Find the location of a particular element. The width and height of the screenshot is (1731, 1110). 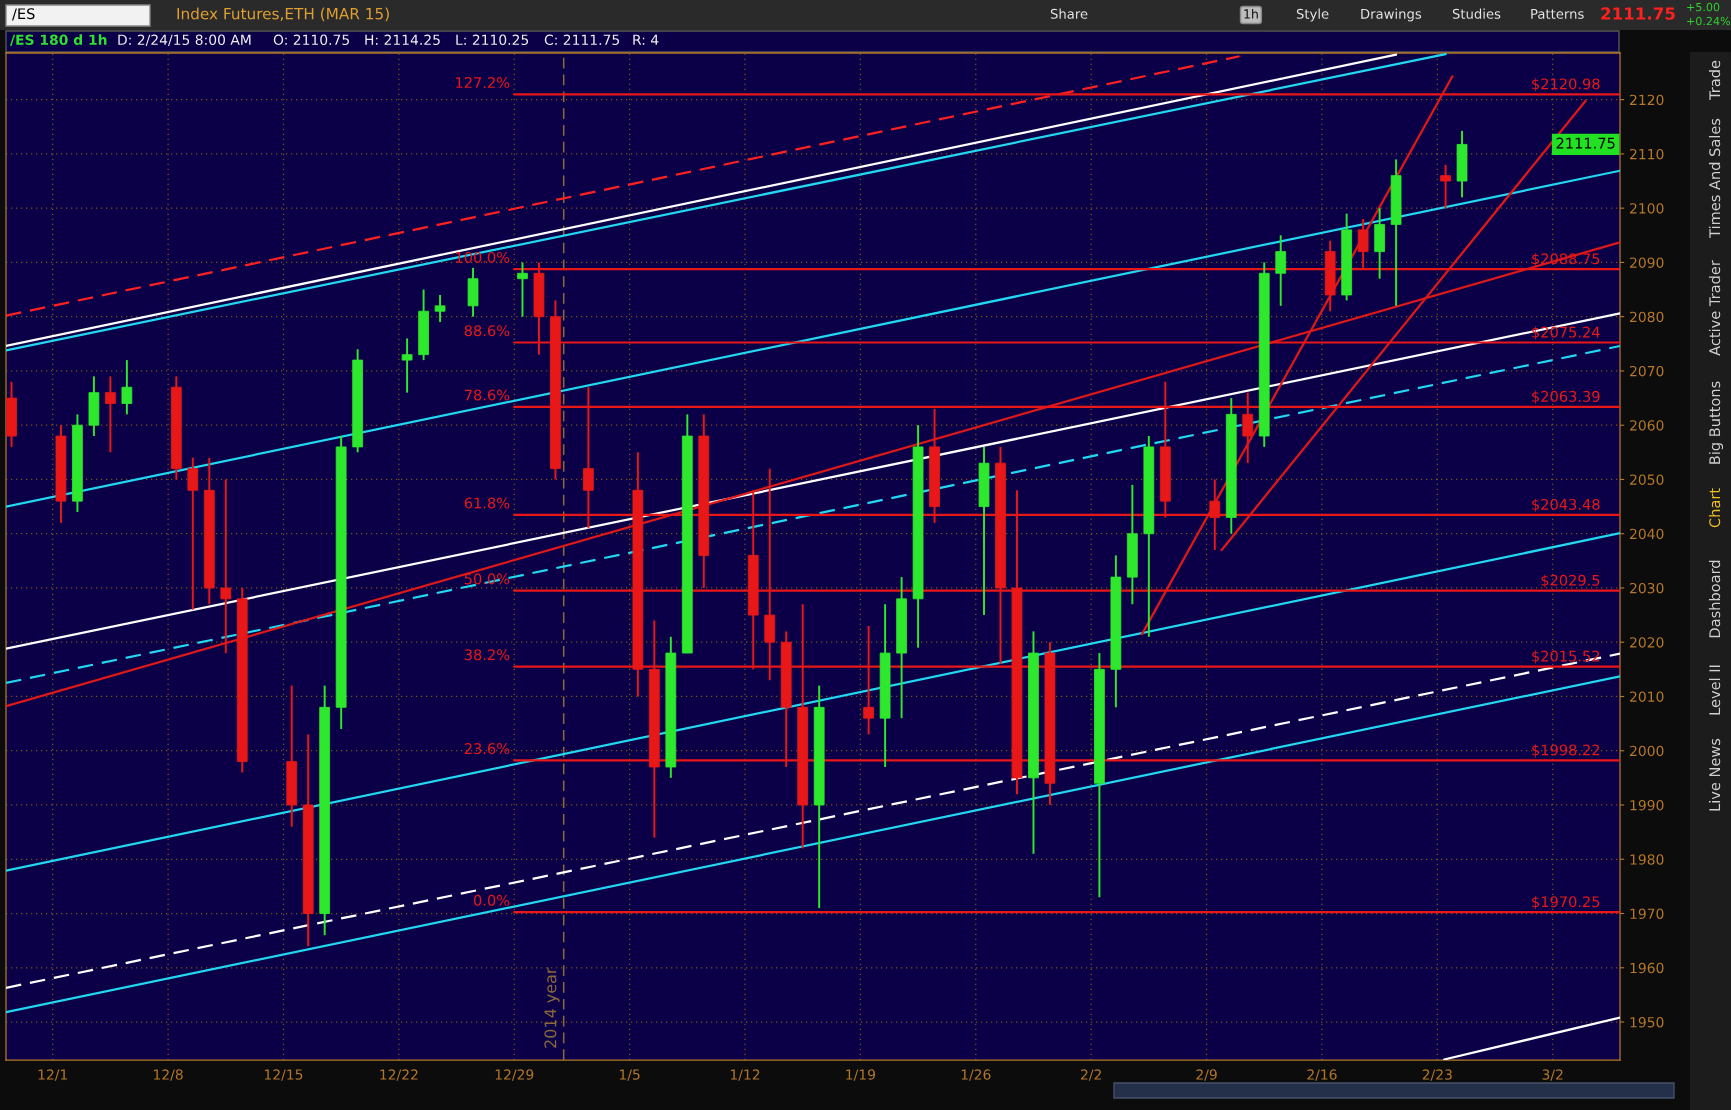

text: C: 2111.75 is located at coordinates (582, 40).